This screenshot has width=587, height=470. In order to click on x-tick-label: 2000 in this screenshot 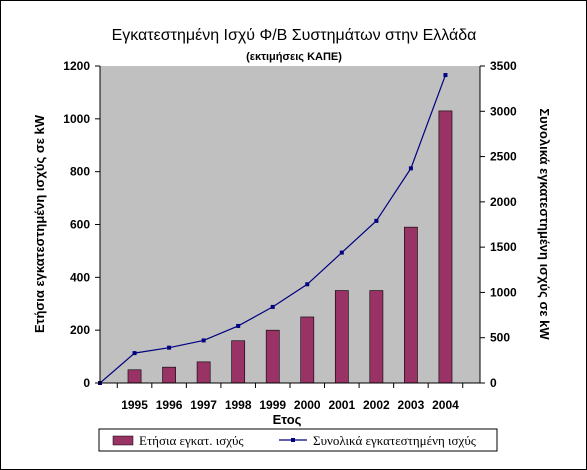, I will do `click(307, 405)`.